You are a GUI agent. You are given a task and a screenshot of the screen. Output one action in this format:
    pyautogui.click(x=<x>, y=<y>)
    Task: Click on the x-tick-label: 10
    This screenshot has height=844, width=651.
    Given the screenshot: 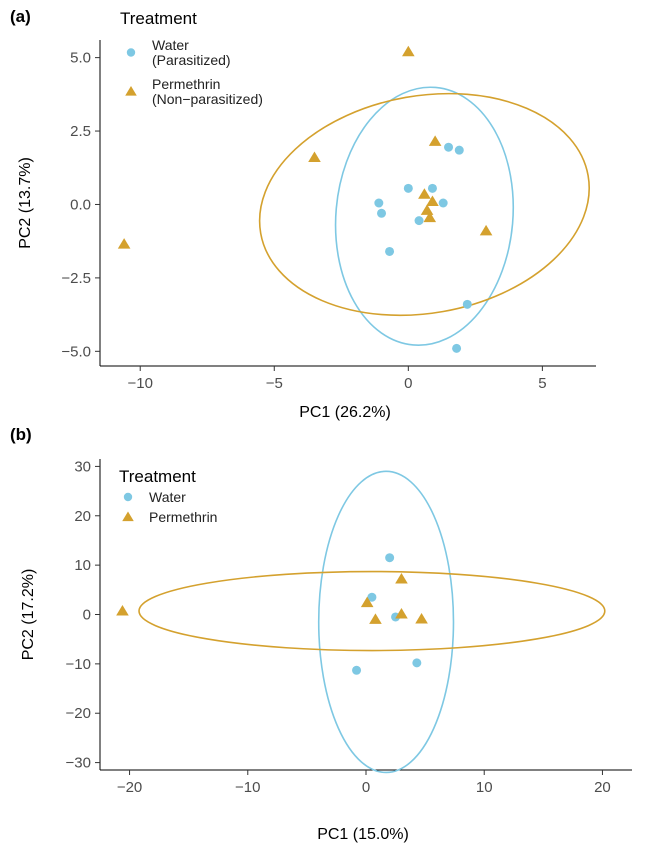 What is the action you would take?
    pyautogui.click(x=484, y=787)
    